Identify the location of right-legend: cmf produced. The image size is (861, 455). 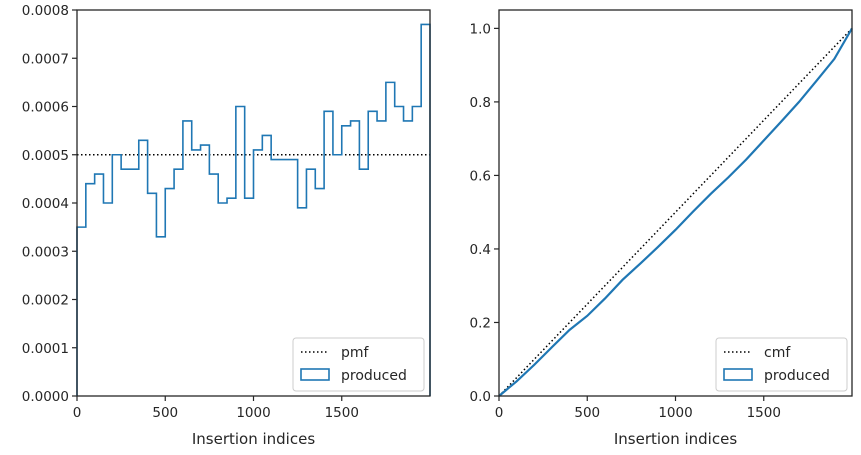
(781, 364).